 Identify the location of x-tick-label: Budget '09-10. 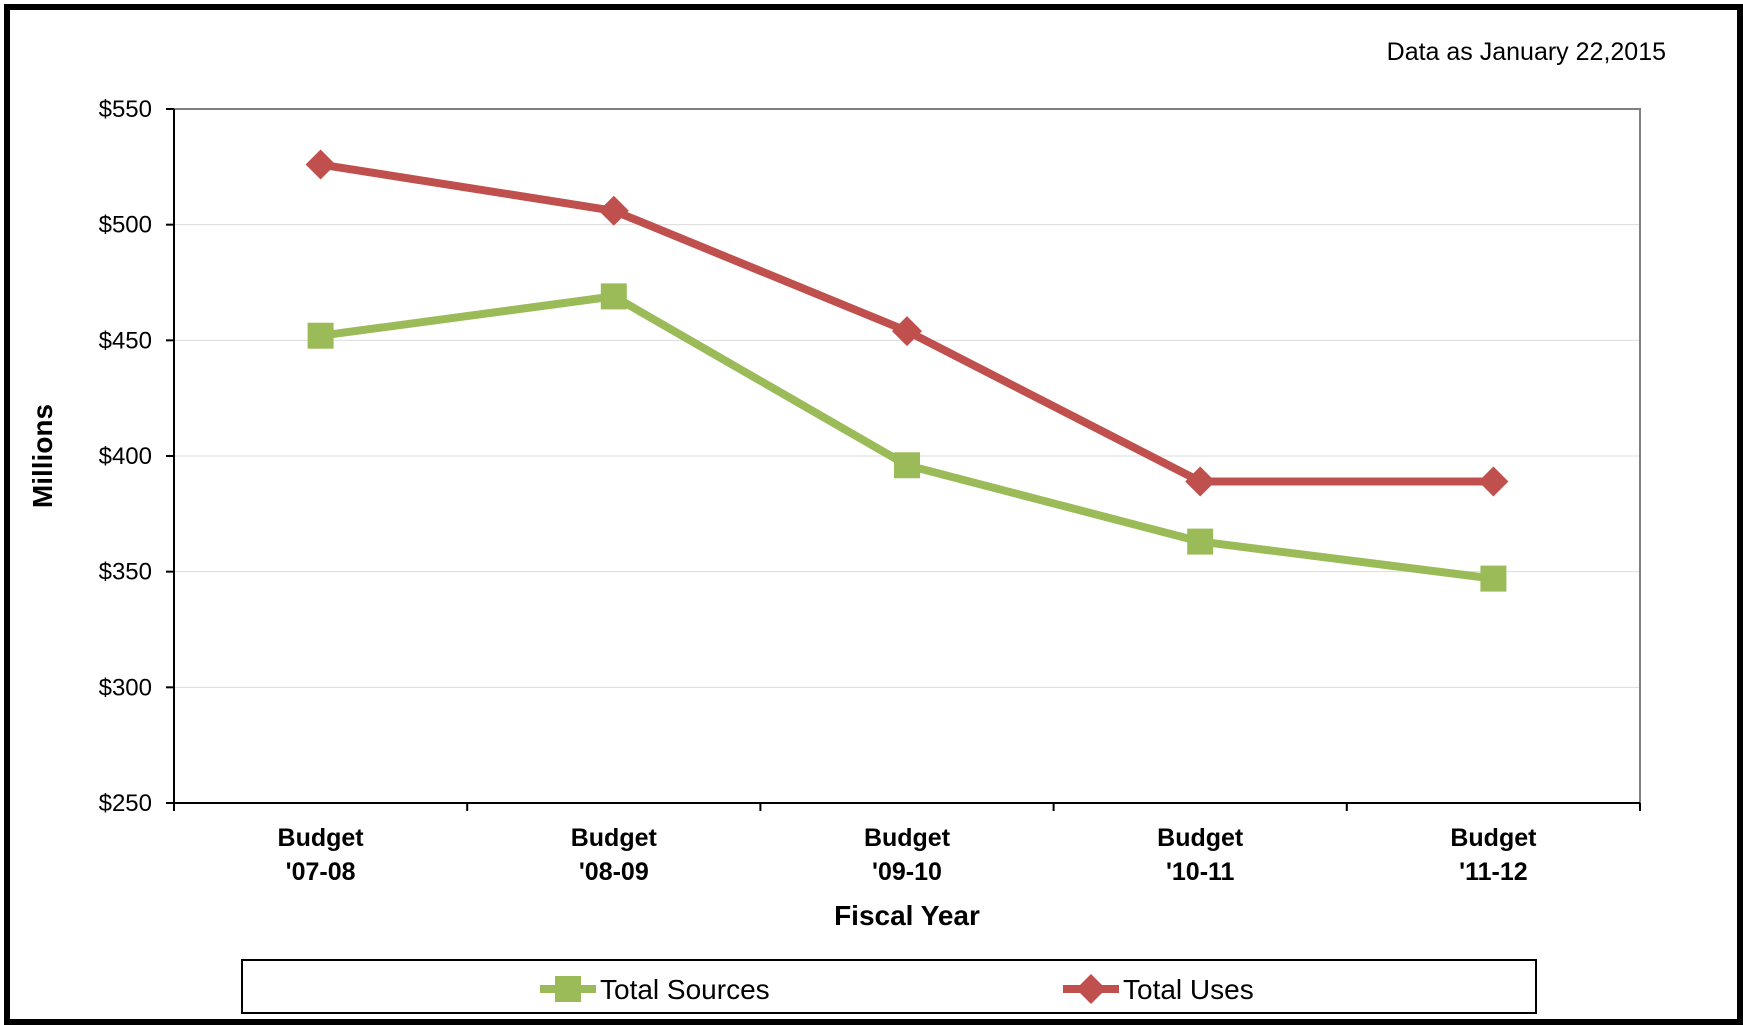
(907, 855).